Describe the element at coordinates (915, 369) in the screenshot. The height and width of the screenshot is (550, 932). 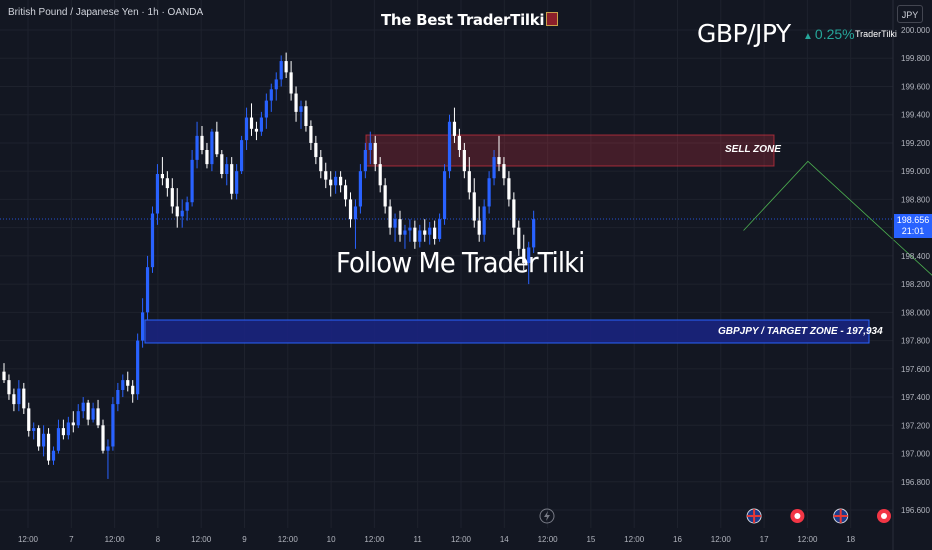
I see `price-tick-label: 197.600` at that location.